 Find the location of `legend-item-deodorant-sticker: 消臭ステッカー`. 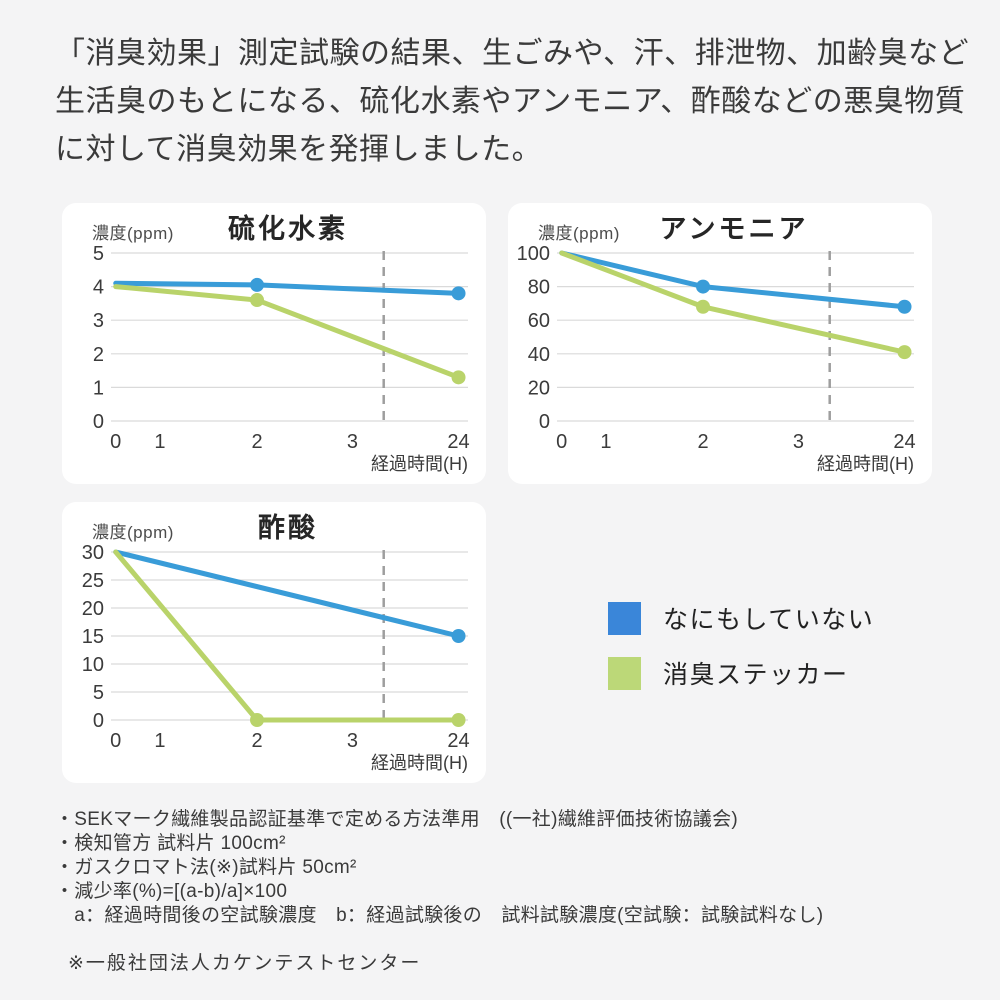

legend-item-deodorant-sticker: 消臭ステッカー is located at coordinates (741, 673).